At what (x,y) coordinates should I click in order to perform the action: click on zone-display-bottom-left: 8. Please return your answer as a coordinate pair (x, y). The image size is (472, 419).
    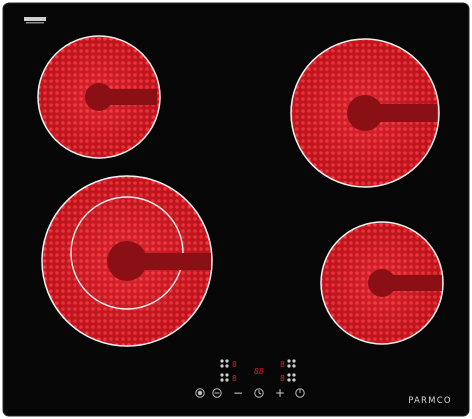
    Looking at the image, I should click on (234, 378).